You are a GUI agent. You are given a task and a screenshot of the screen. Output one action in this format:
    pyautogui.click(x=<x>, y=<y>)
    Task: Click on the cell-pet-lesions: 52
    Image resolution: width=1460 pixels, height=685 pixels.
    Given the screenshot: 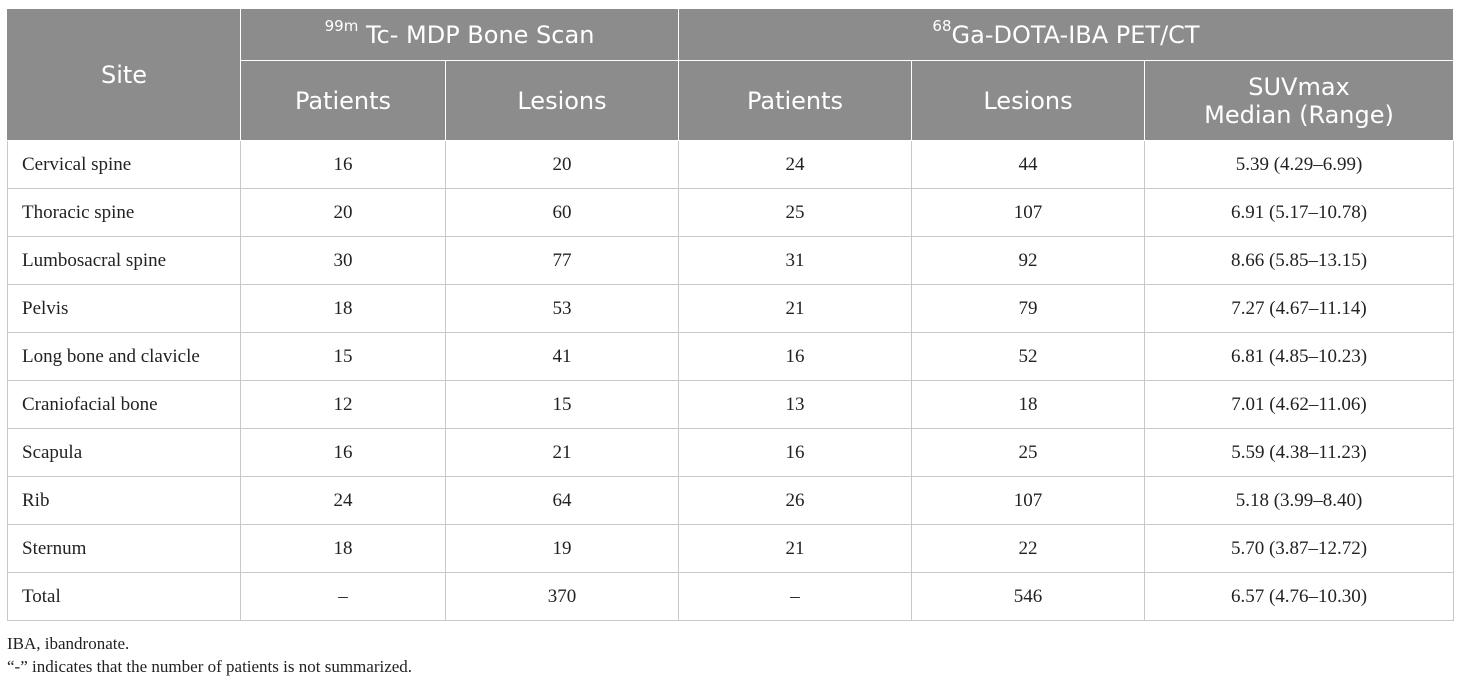 What is the action you would take?
    pyautogui.click(x=1028, y=356)
    